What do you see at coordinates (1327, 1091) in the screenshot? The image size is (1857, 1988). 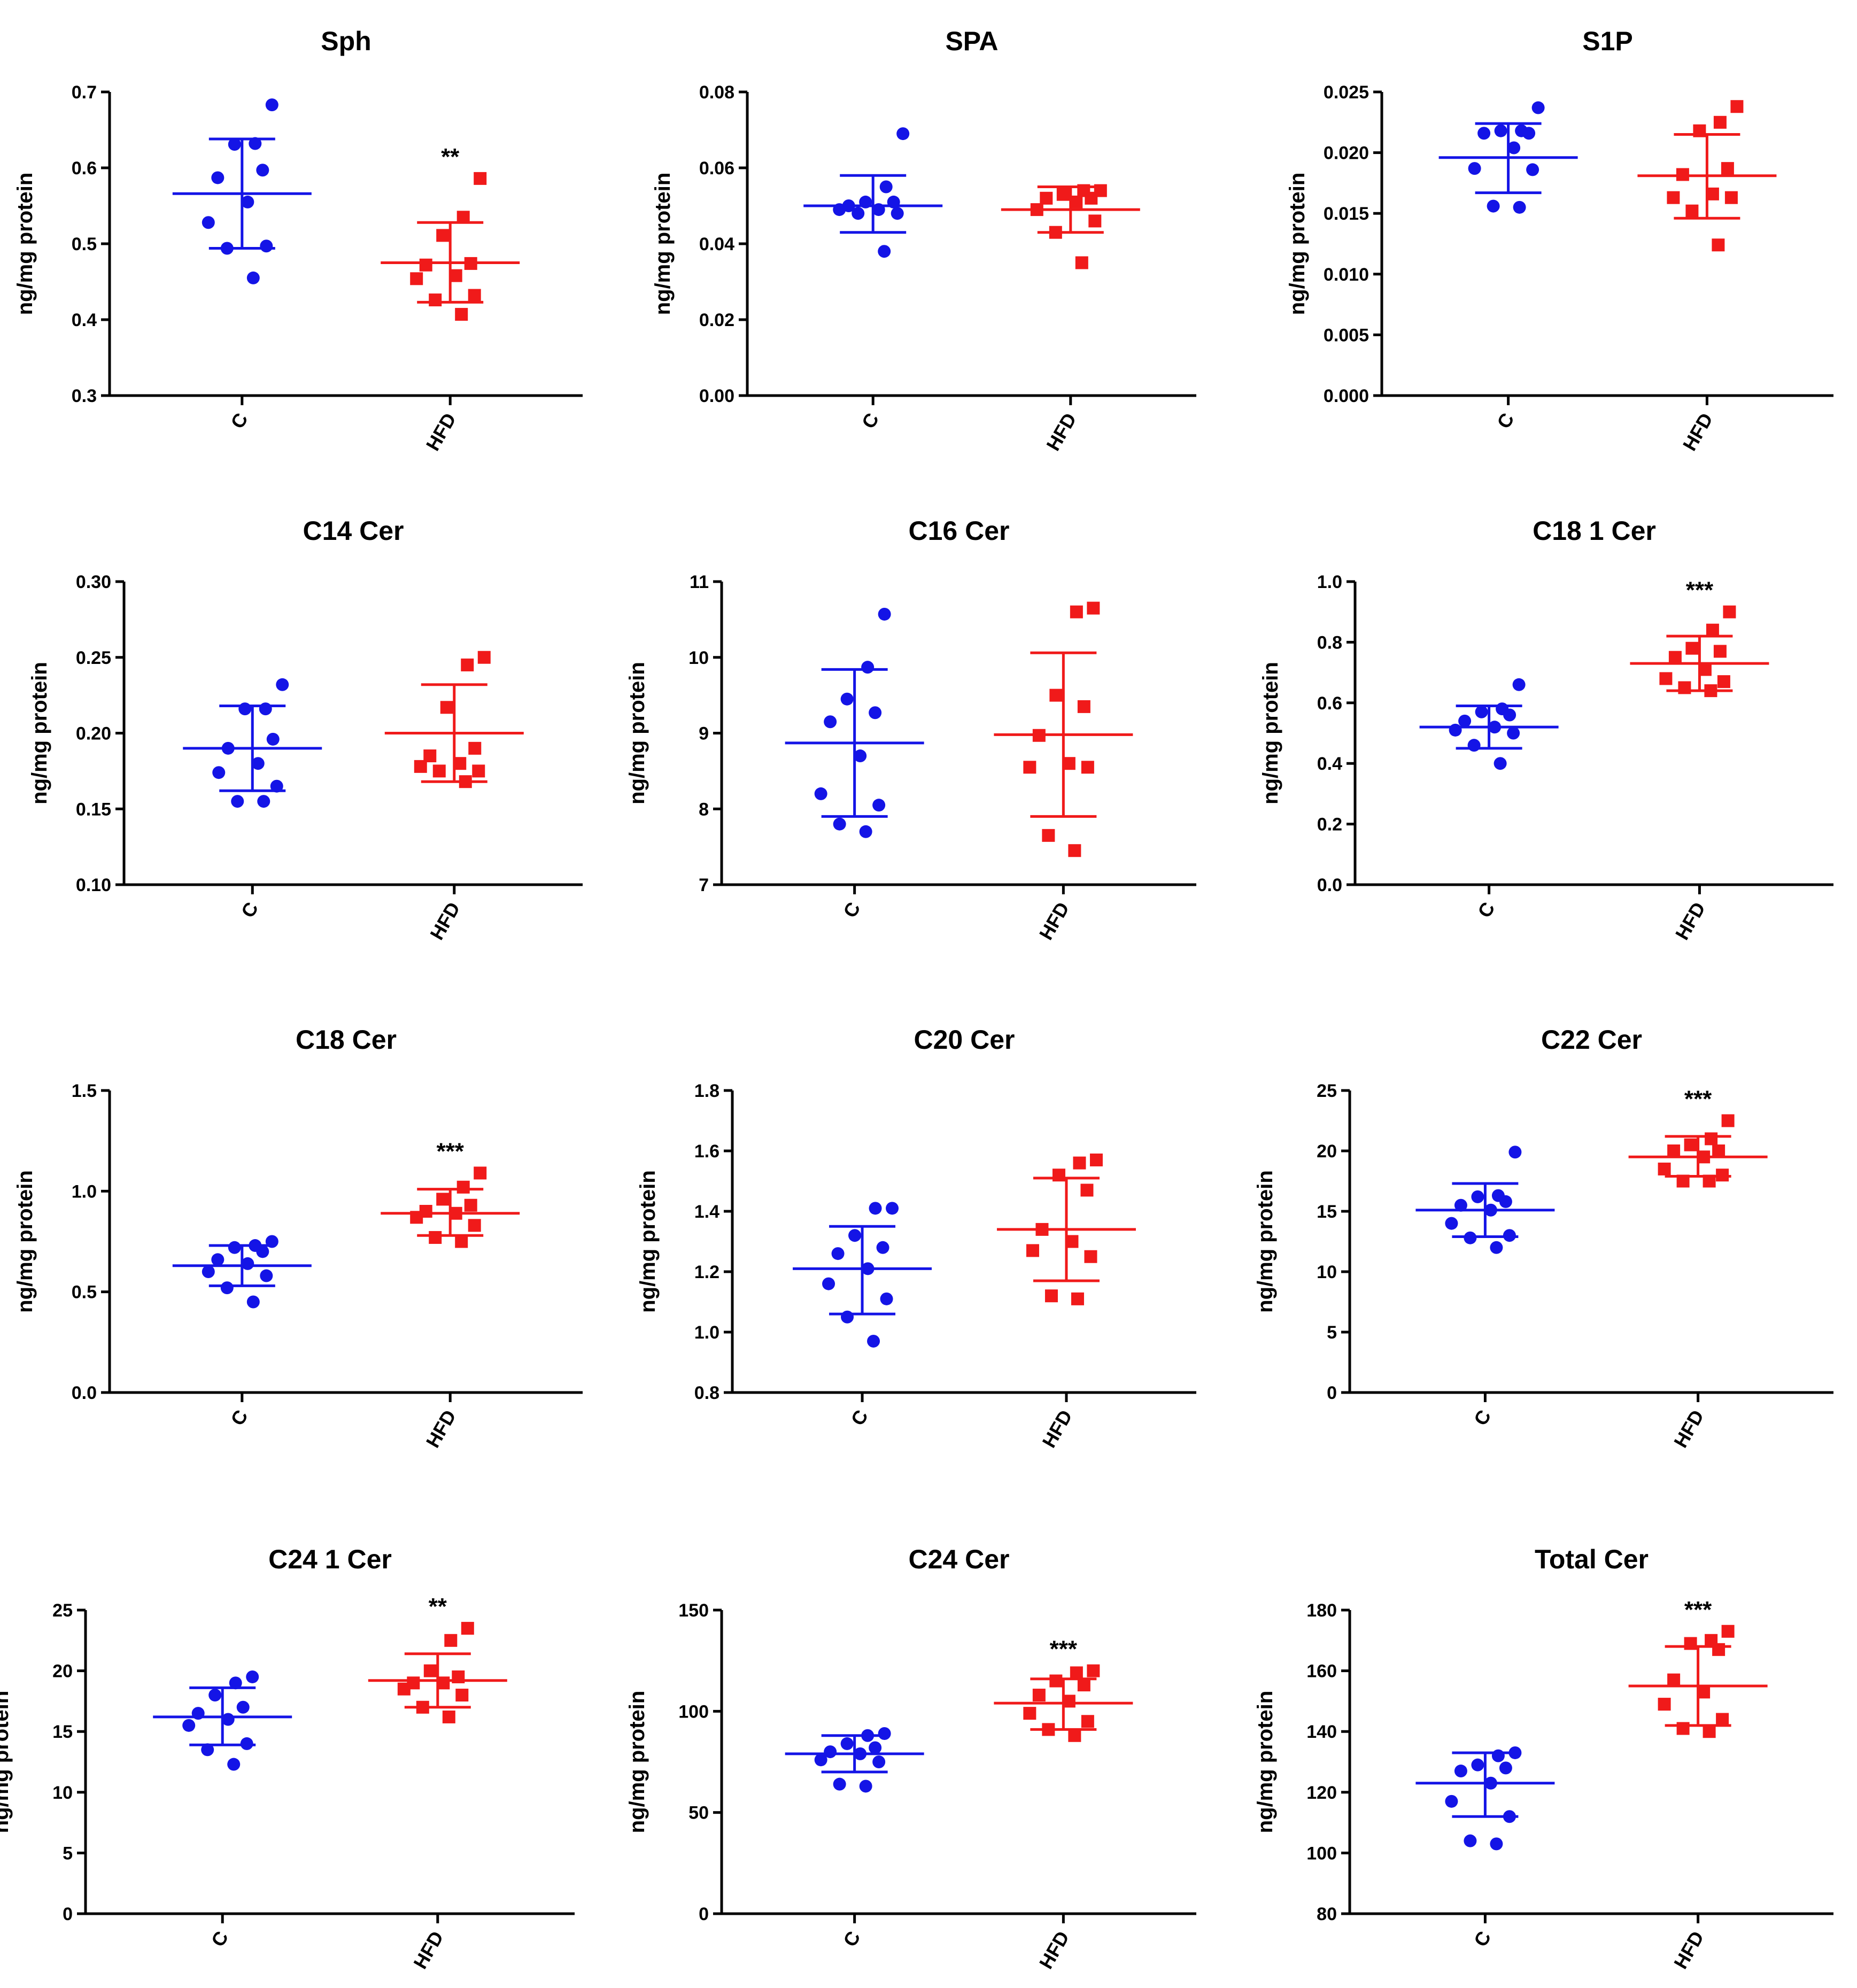 I see `y-tick-label: 25` at bounding box center [1327, 1091].